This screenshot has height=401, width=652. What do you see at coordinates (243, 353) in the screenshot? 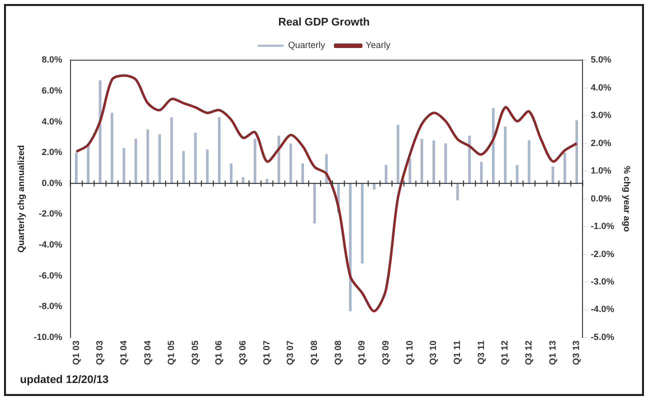
I see `x-tick-label: Q3 06` at bounding box center [243, 353].